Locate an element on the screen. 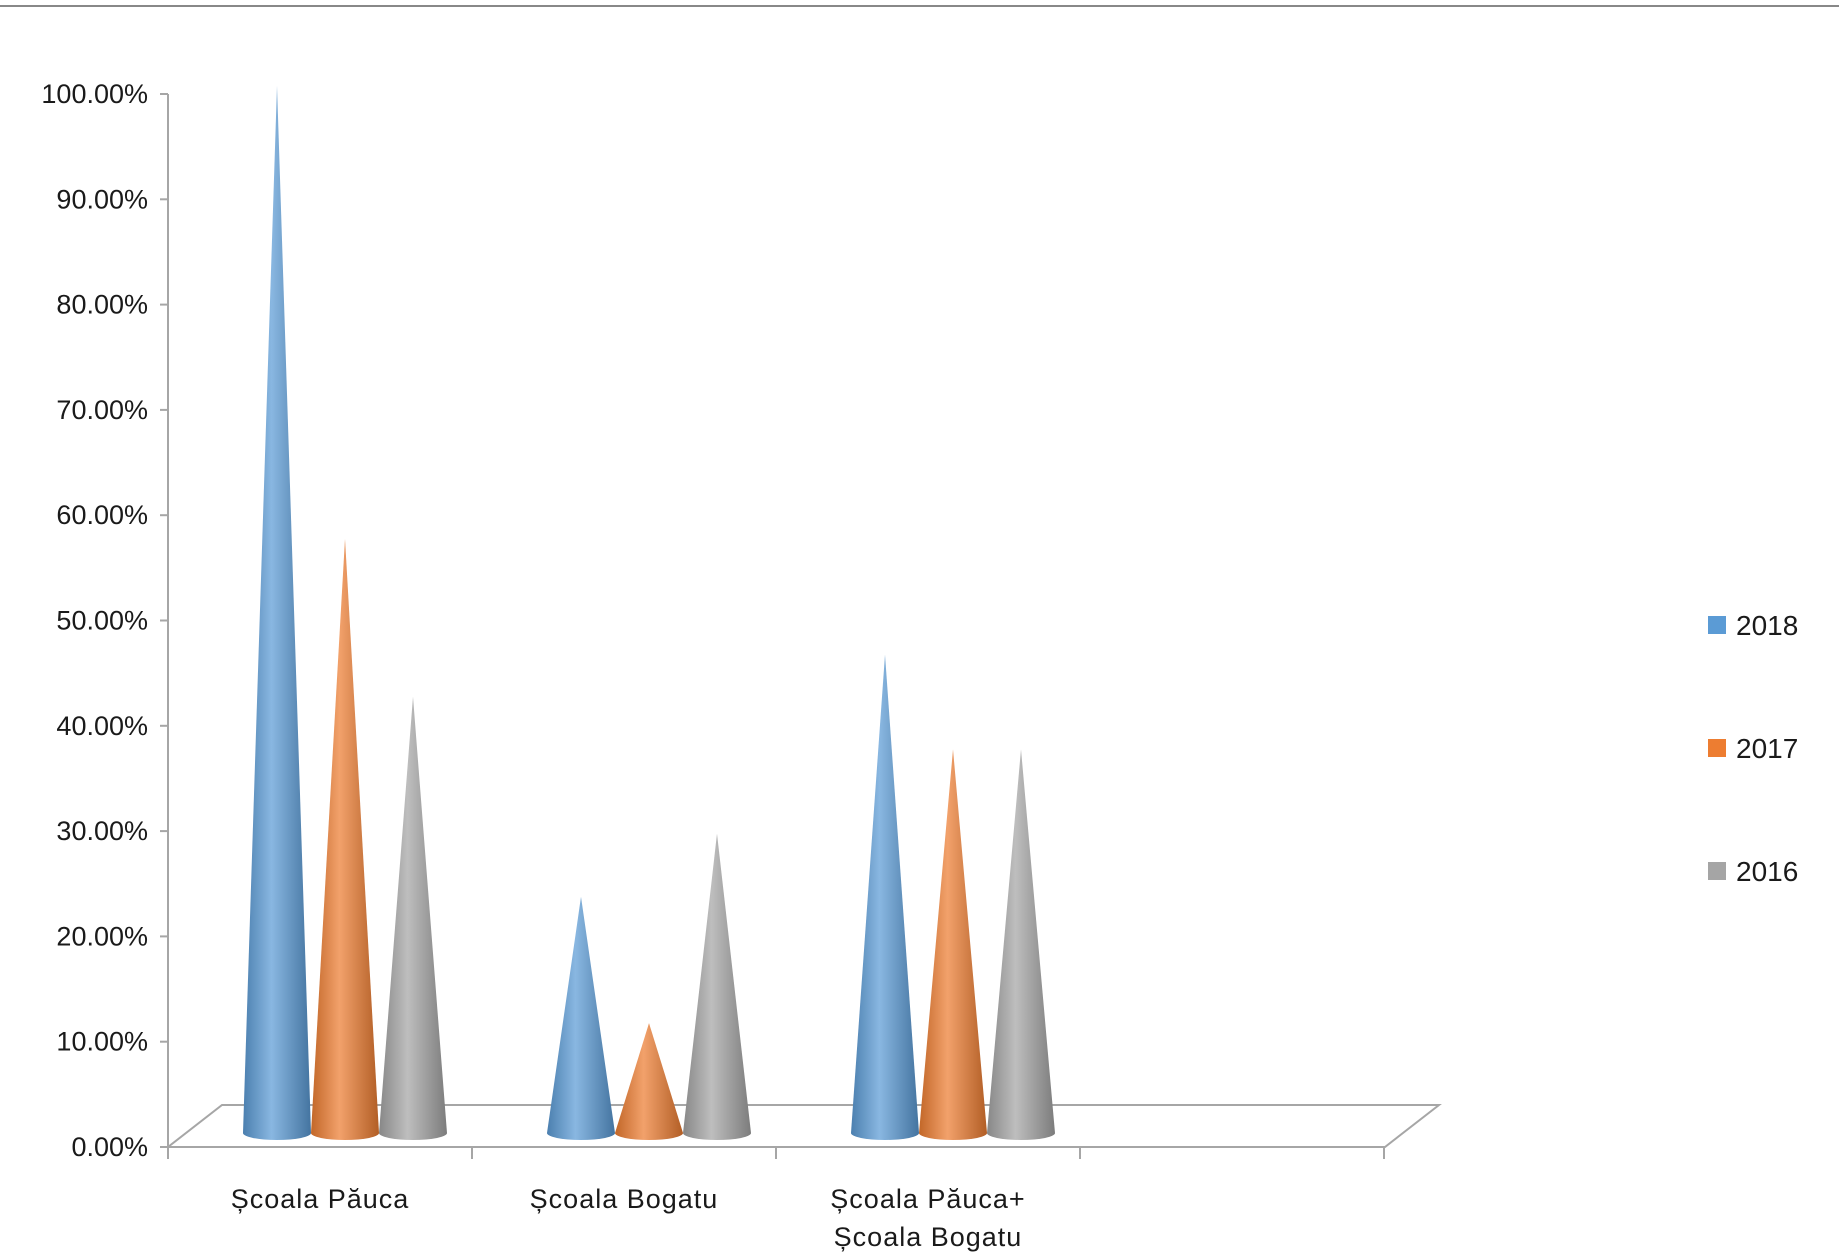  y-tick-label: 20.00% is located at coordinates (102, 936).